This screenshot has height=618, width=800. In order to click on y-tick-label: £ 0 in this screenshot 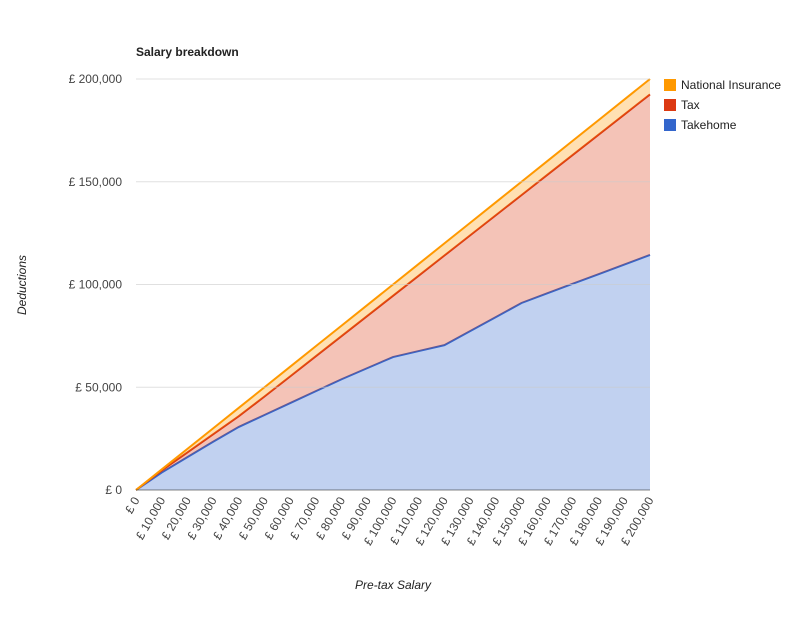, I will do `click(113, 490)`.